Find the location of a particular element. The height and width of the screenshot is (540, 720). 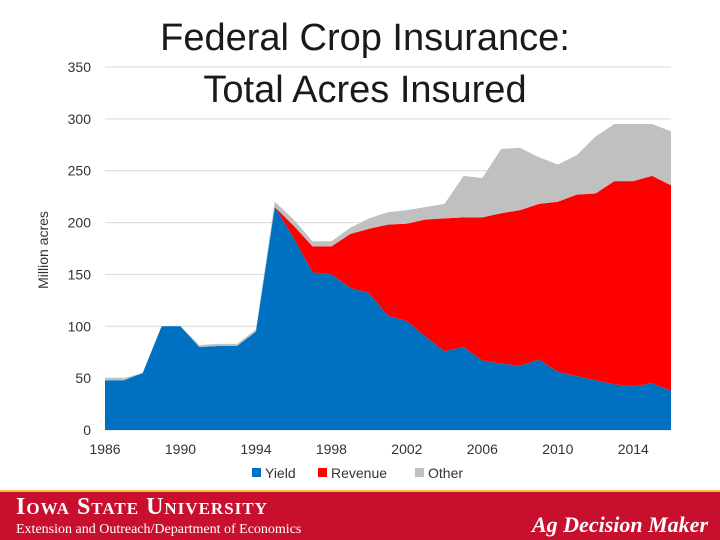

legend-label-revenue: Revenue is located at coordinates (359, 473).